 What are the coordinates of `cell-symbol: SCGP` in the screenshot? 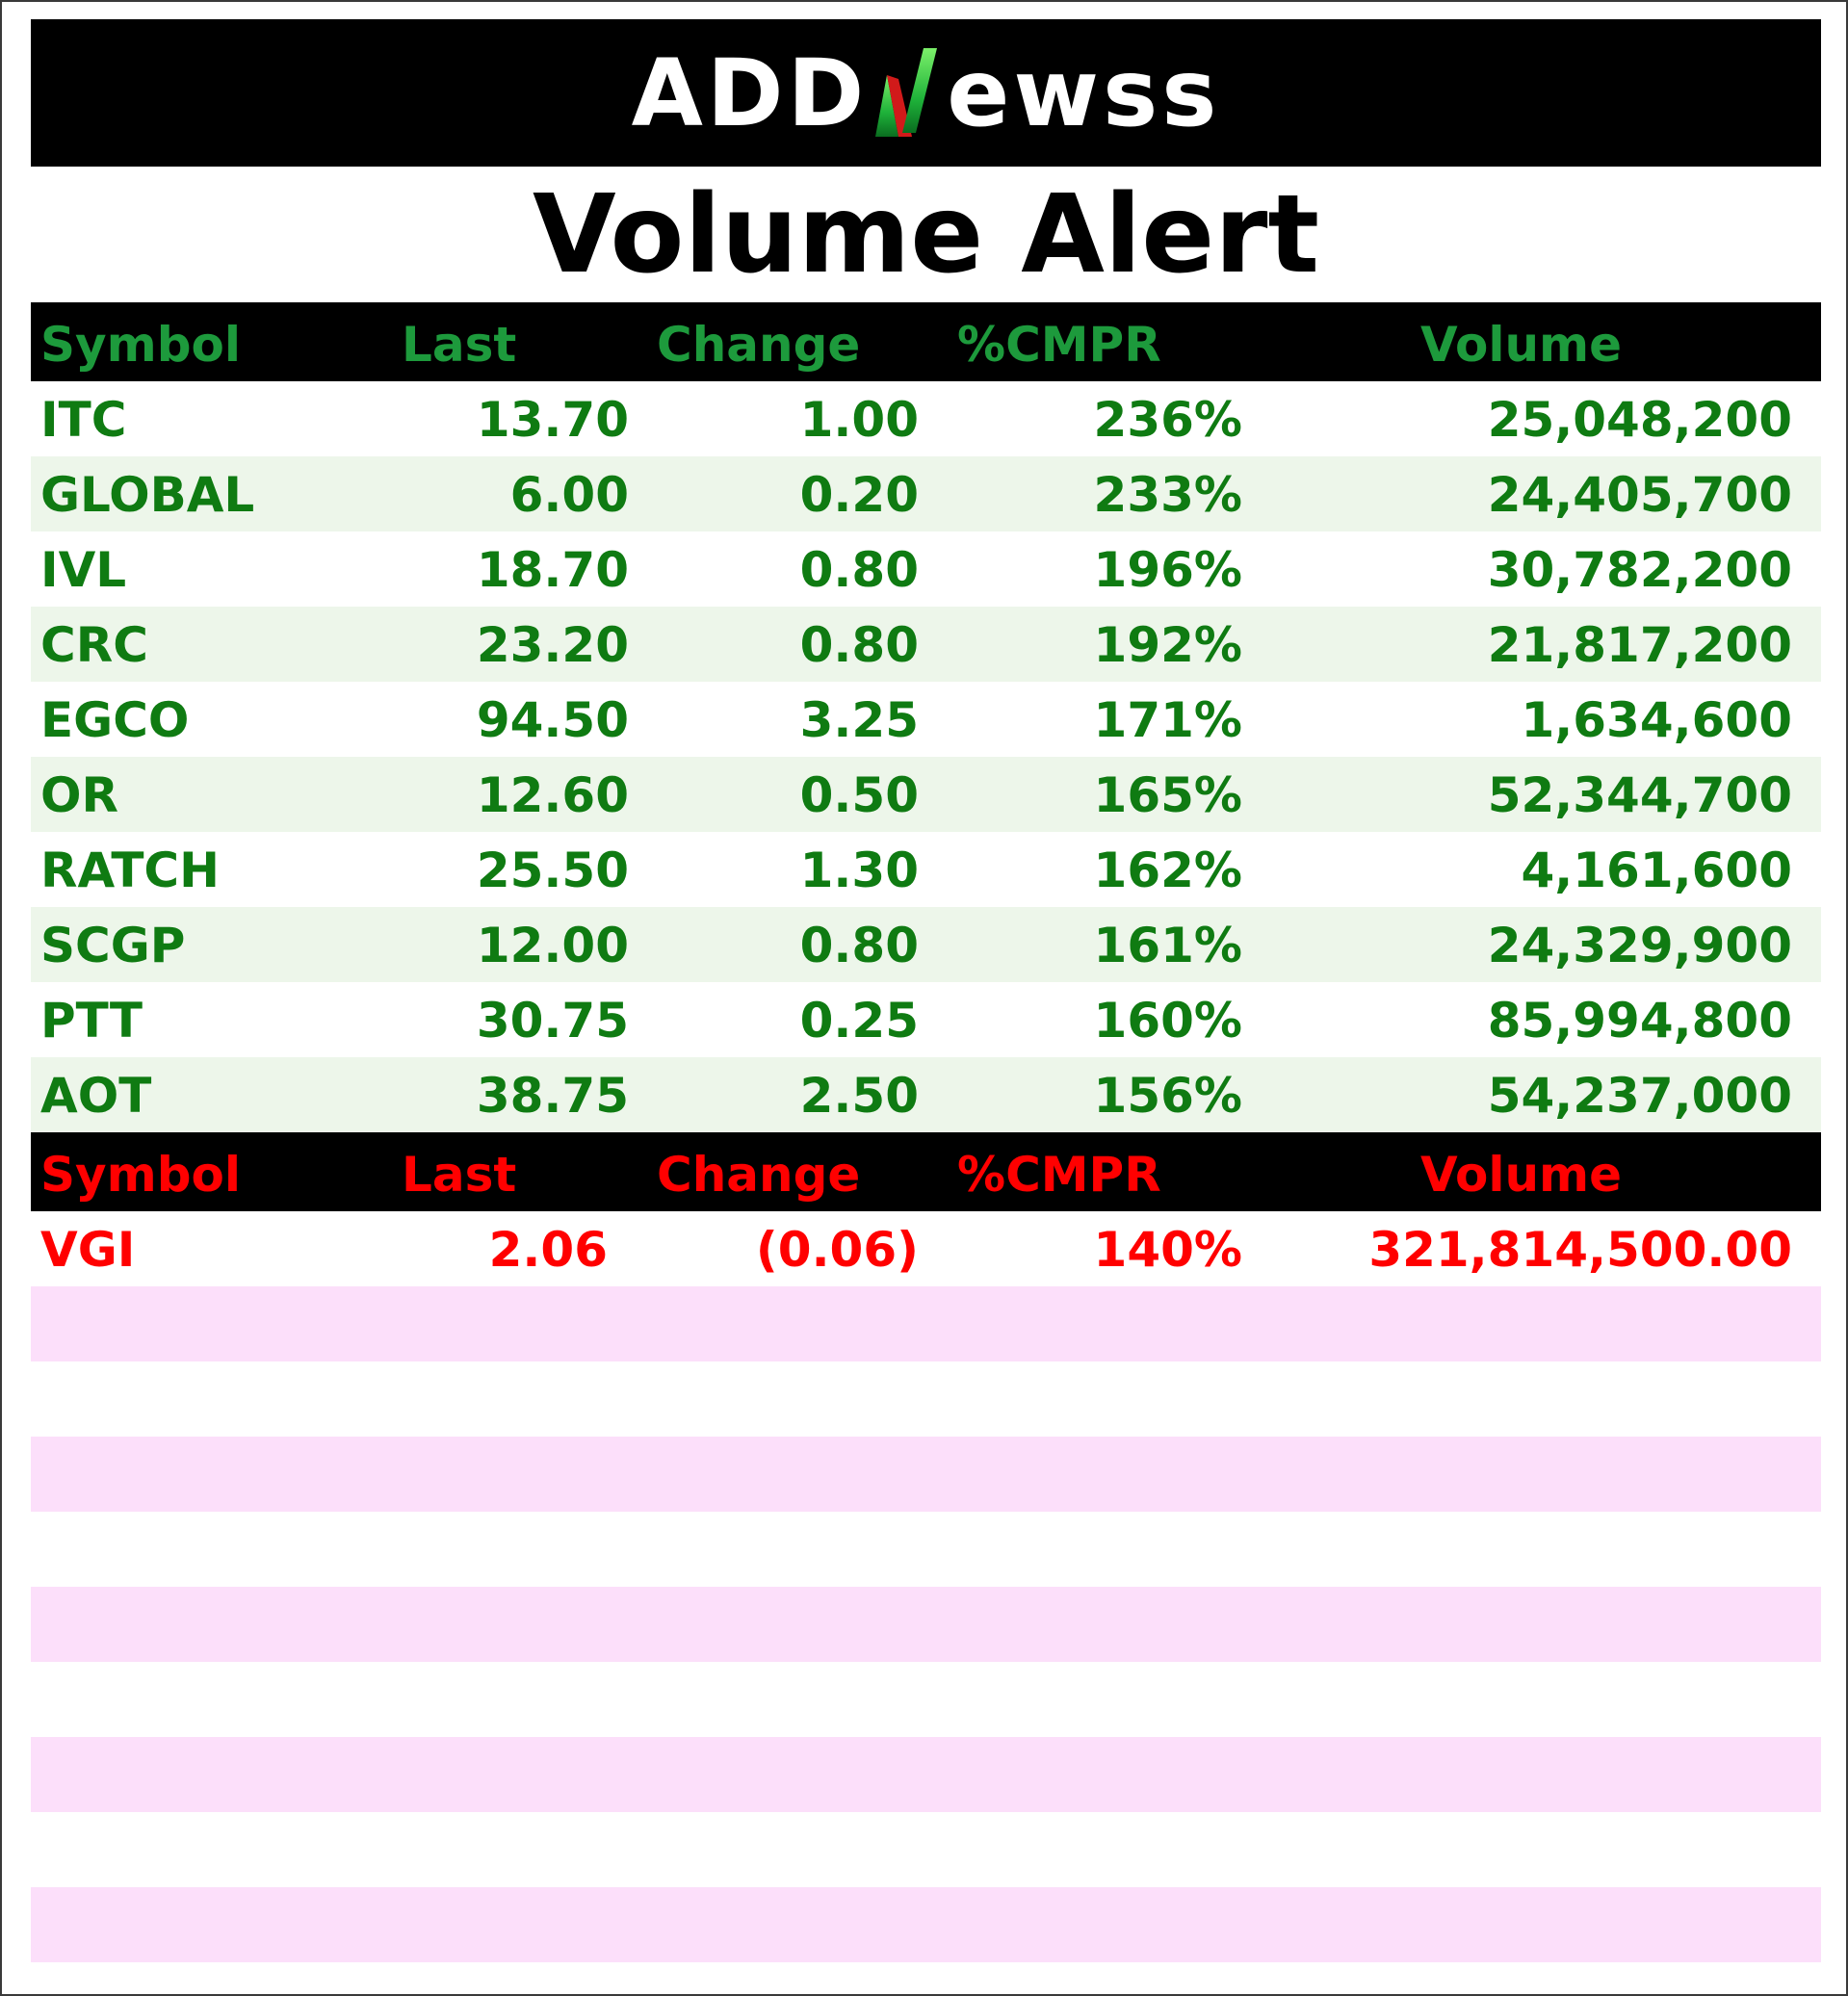 It's located at (113, 945).